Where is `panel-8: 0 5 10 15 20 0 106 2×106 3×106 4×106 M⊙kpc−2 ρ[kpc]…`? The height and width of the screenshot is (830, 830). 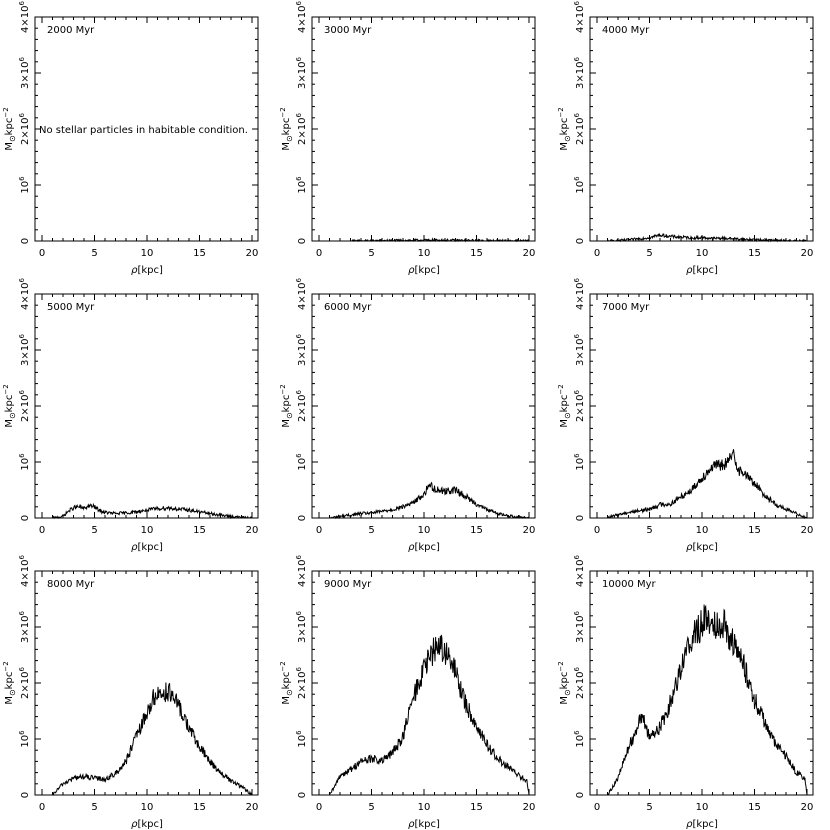 panel-8: 0 5 10 15 20 0 106 2×106 3×106 4×106 M⊙kpc−2 ρ[kpc]… is located at coordinates (685, 692).